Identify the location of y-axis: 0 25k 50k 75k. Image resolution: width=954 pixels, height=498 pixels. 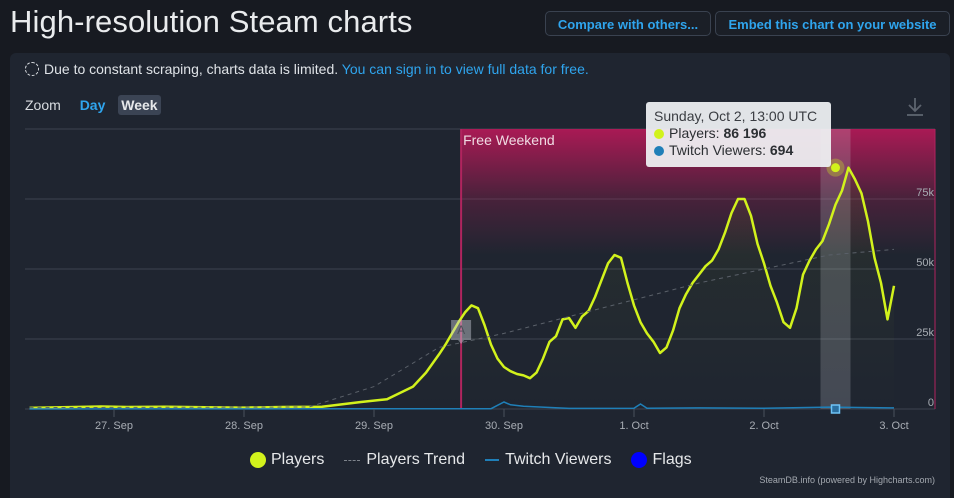
(925, 298).